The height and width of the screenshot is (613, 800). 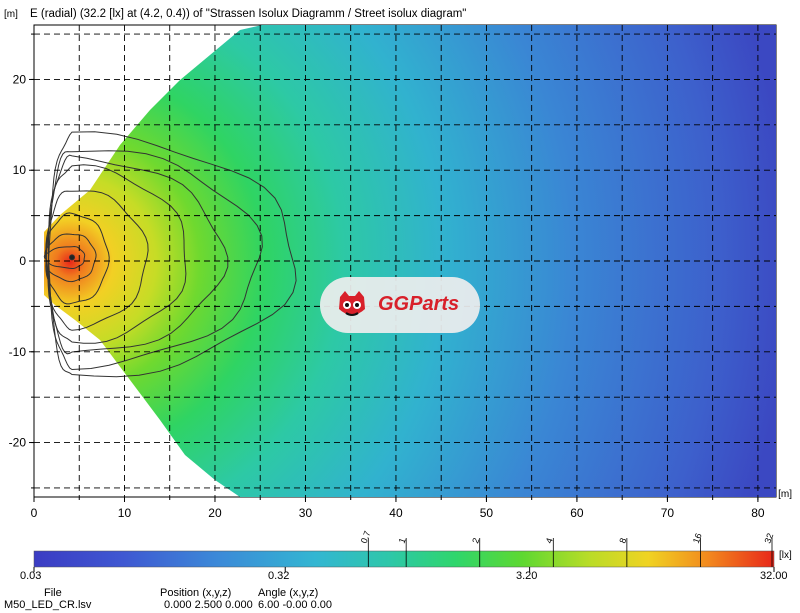 I want to click on x-tick-label: 40, so click(x=396, y=513).